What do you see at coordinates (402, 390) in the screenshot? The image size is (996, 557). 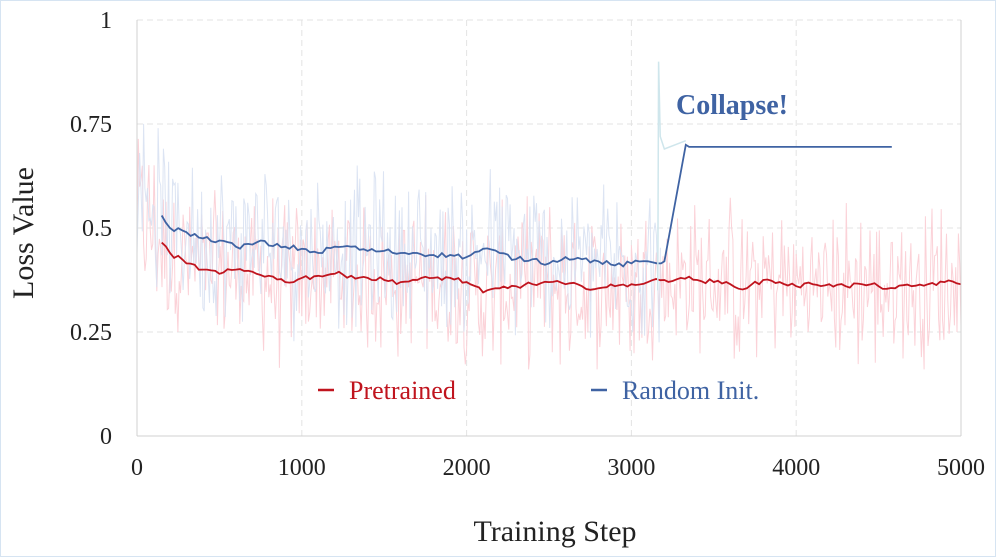 I see `legend-label-pretrained: Pretrained` at bounding box center [402, 390].